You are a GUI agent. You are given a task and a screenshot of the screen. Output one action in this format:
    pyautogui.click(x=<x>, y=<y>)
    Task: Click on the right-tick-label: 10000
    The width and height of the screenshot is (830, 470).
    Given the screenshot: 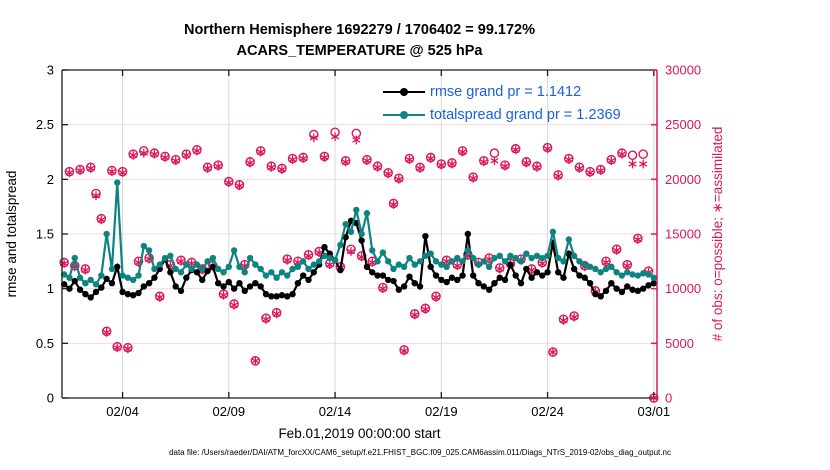 What is the action you would take?
    pyautogui.click(x=683, y=288)
    